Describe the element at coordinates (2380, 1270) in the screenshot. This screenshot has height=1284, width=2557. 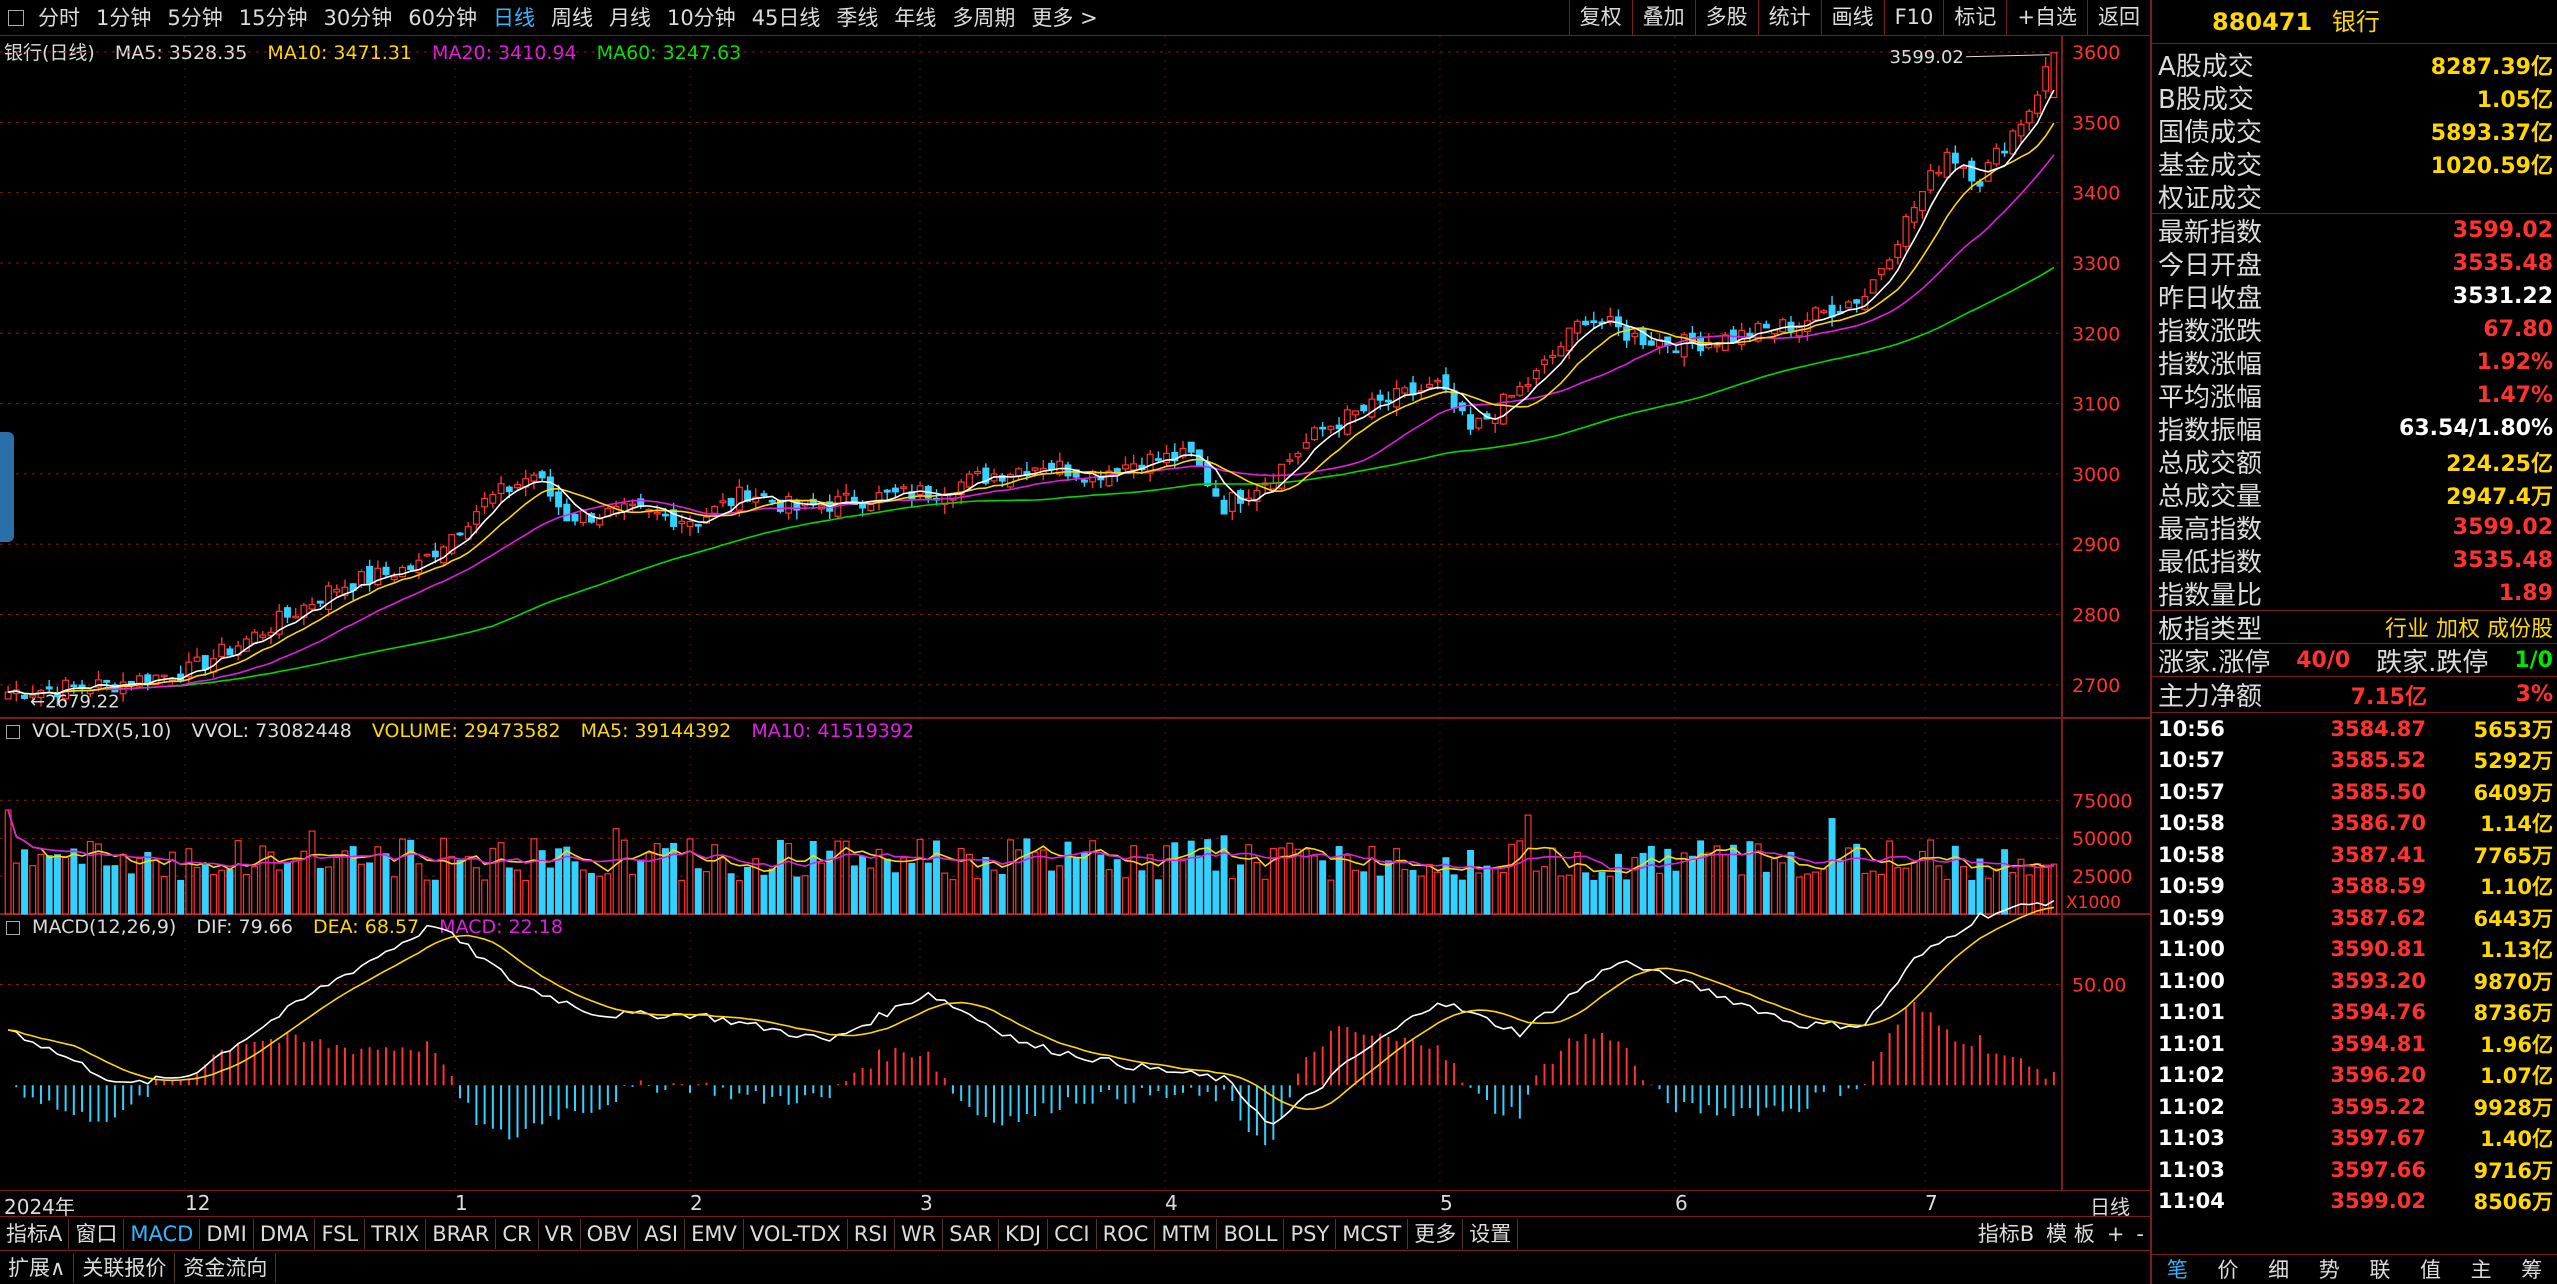
I see `detail-tab-4: 联` at that location.